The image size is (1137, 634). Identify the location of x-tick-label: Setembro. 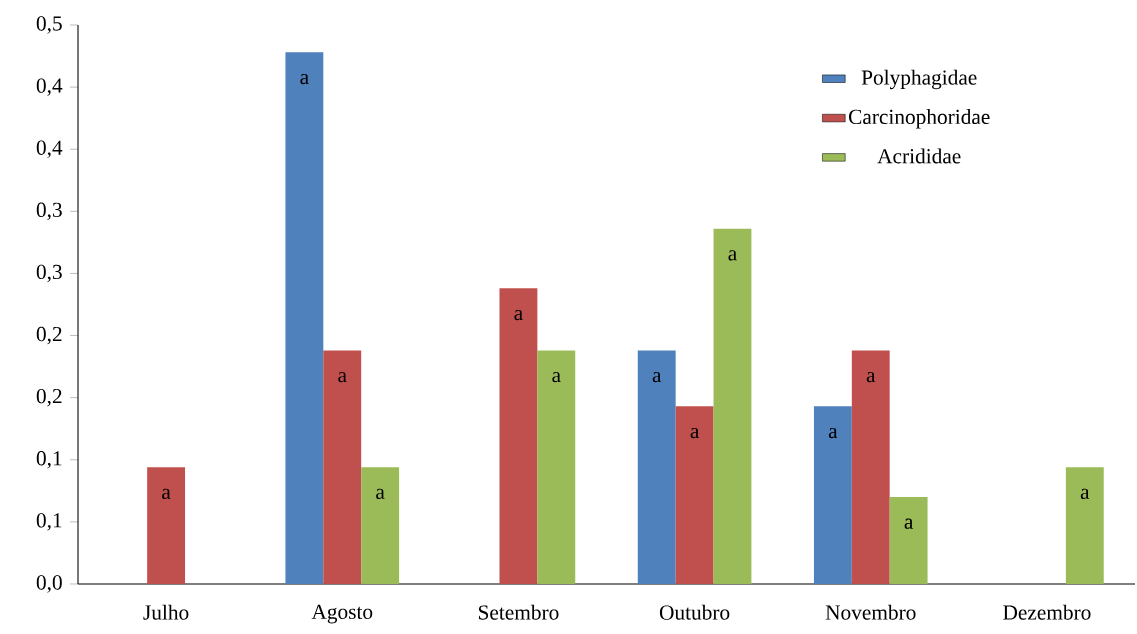
(518, 612).